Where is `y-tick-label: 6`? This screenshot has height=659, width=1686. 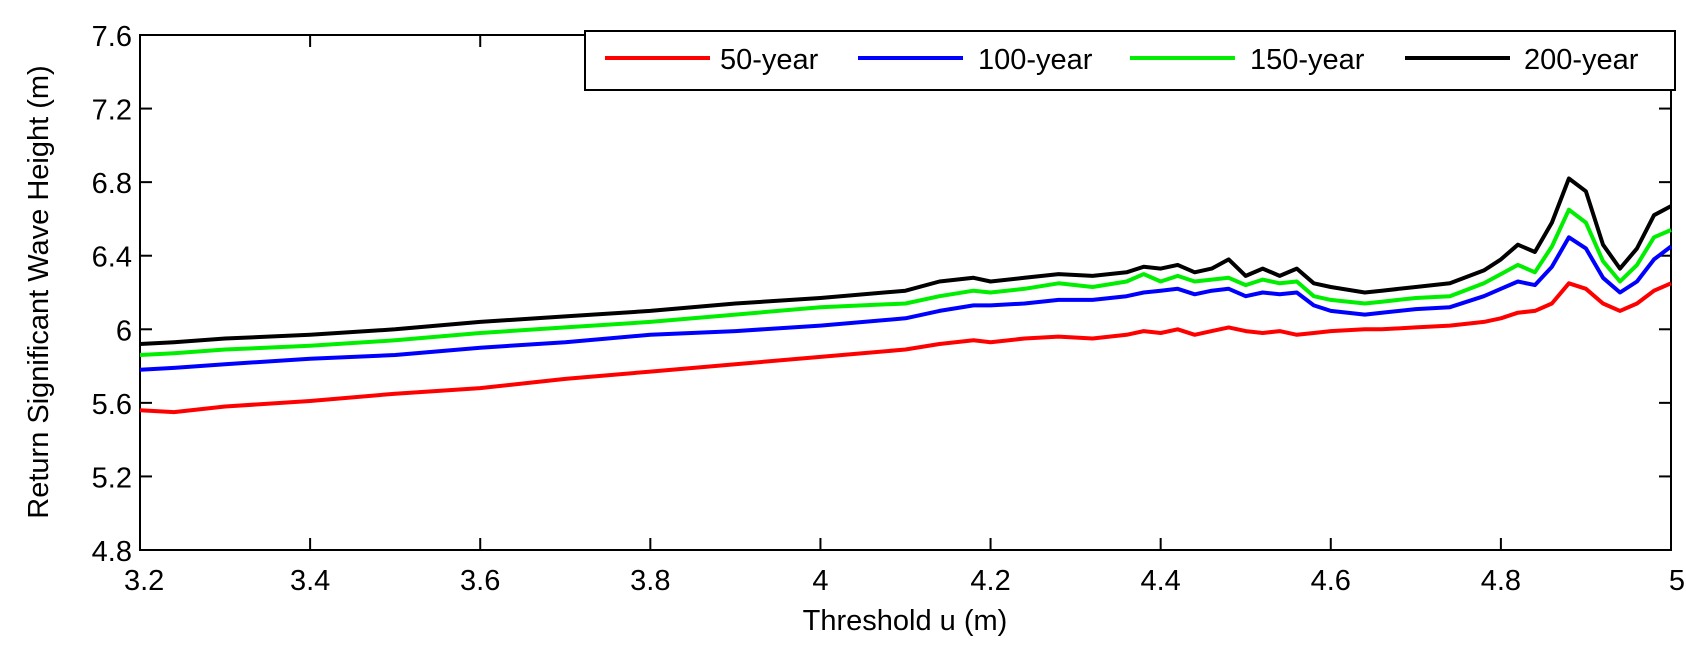
y-tick-label: 6 is located at coordinates (124, 331).